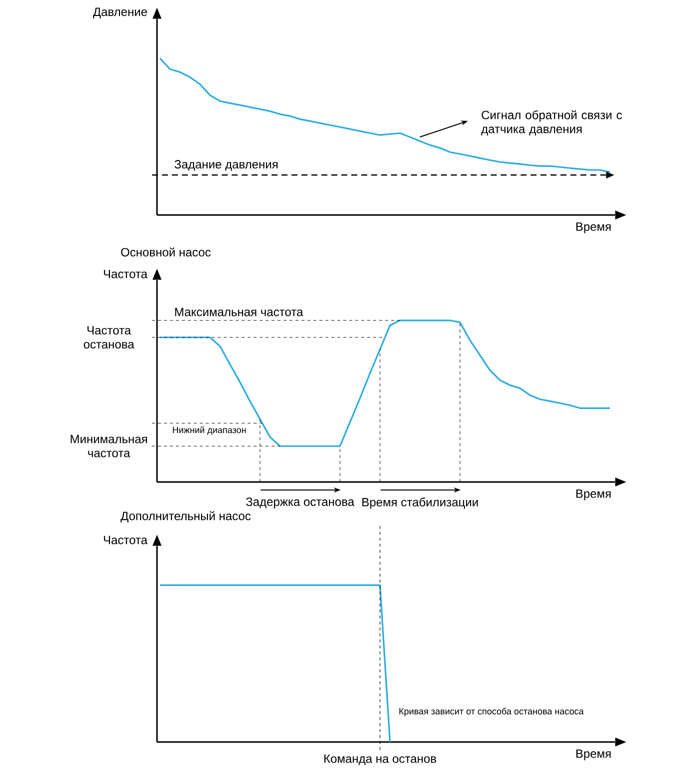  I want to click on chart-title: Основной насос, so click(166, 251).